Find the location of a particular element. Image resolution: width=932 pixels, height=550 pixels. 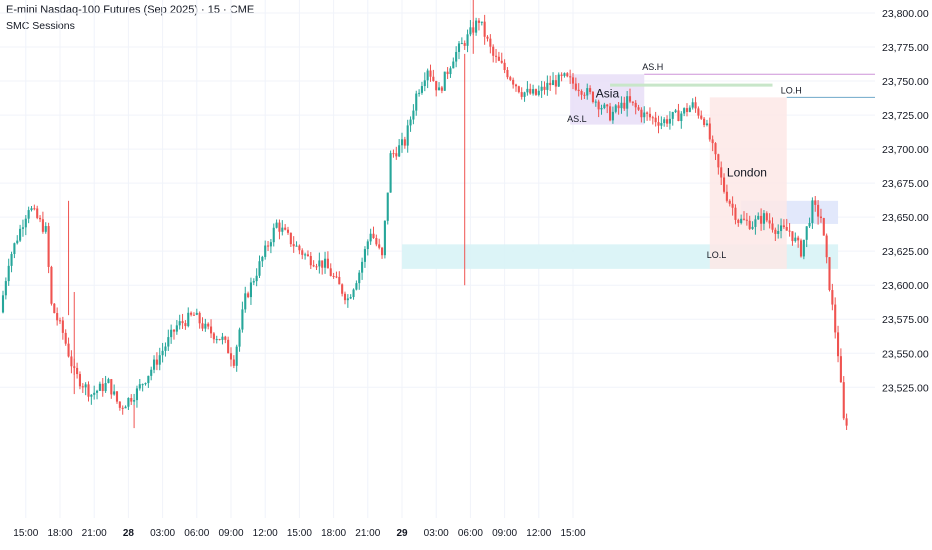

indicator-label: SMC Sessions is located at coordinates (40, 26).